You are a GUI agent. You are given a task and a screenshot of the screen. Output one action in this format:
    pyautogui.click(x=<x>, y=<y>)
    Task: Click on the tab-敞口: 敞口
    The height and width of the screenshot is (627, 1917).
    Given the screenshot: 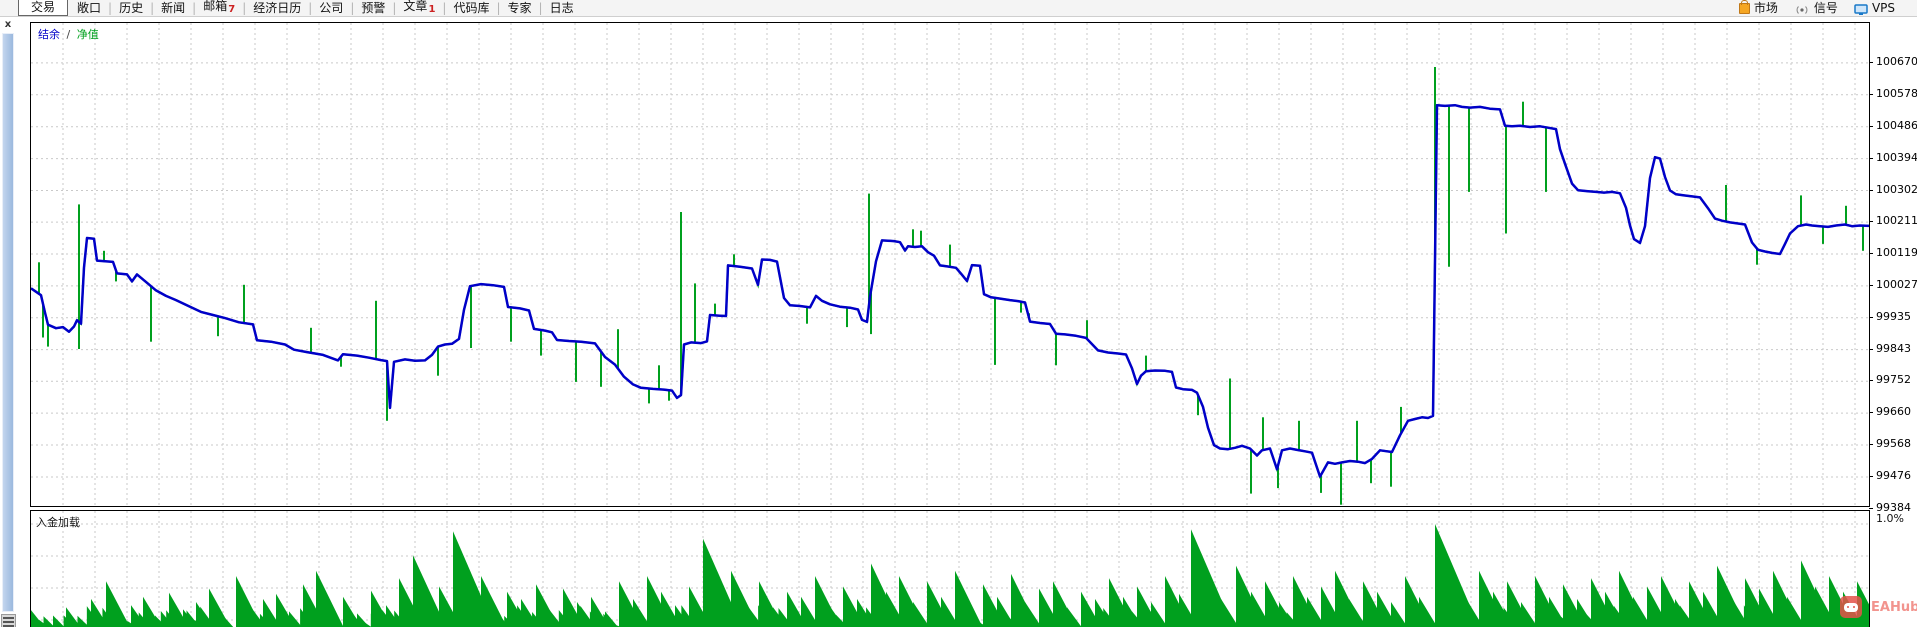 What is the action you would take?
    pyautogui.click(x=89, y=8)
    